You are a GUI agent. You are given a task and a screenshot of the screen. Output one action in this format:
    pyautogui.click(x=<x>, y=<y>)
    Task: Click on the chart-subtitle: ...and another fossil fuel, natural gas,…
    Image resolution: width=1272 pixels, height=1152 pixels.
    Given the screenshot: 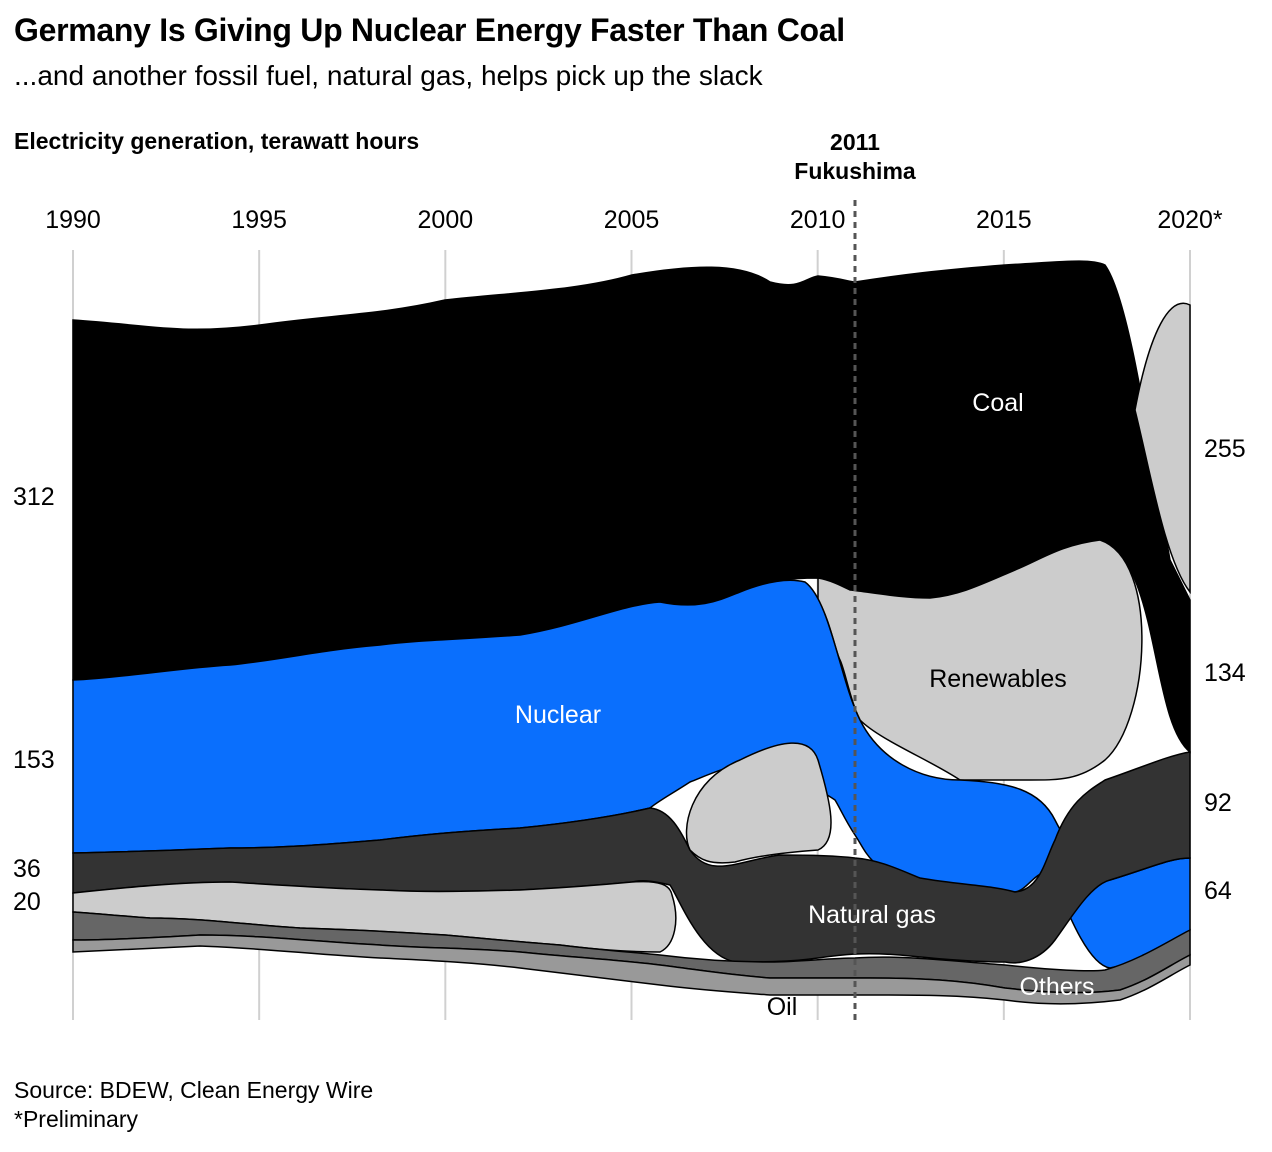 What is the action you would take?
    pyautogui.click(x=388, y=75)
    